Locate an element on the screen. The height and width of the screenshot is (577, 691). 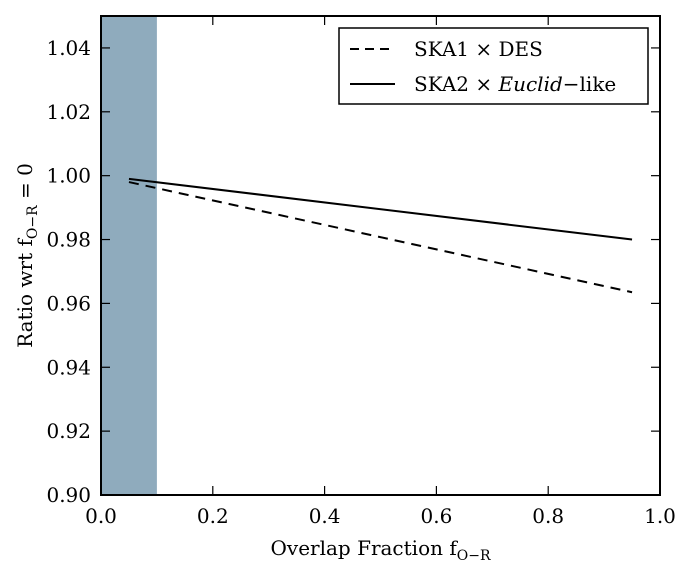
y-tick-label: 0.98 is located at coordinates (68, 240).